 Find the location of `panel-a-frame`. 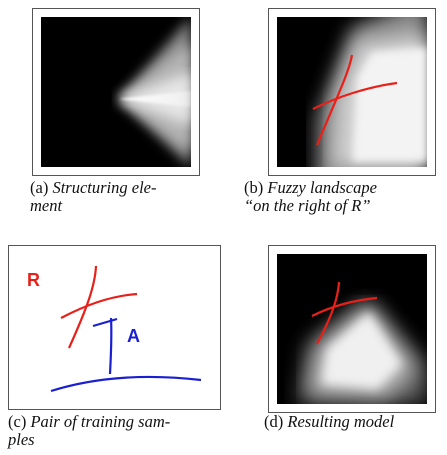

panel-a-frame is located at coordinates (116, 92).